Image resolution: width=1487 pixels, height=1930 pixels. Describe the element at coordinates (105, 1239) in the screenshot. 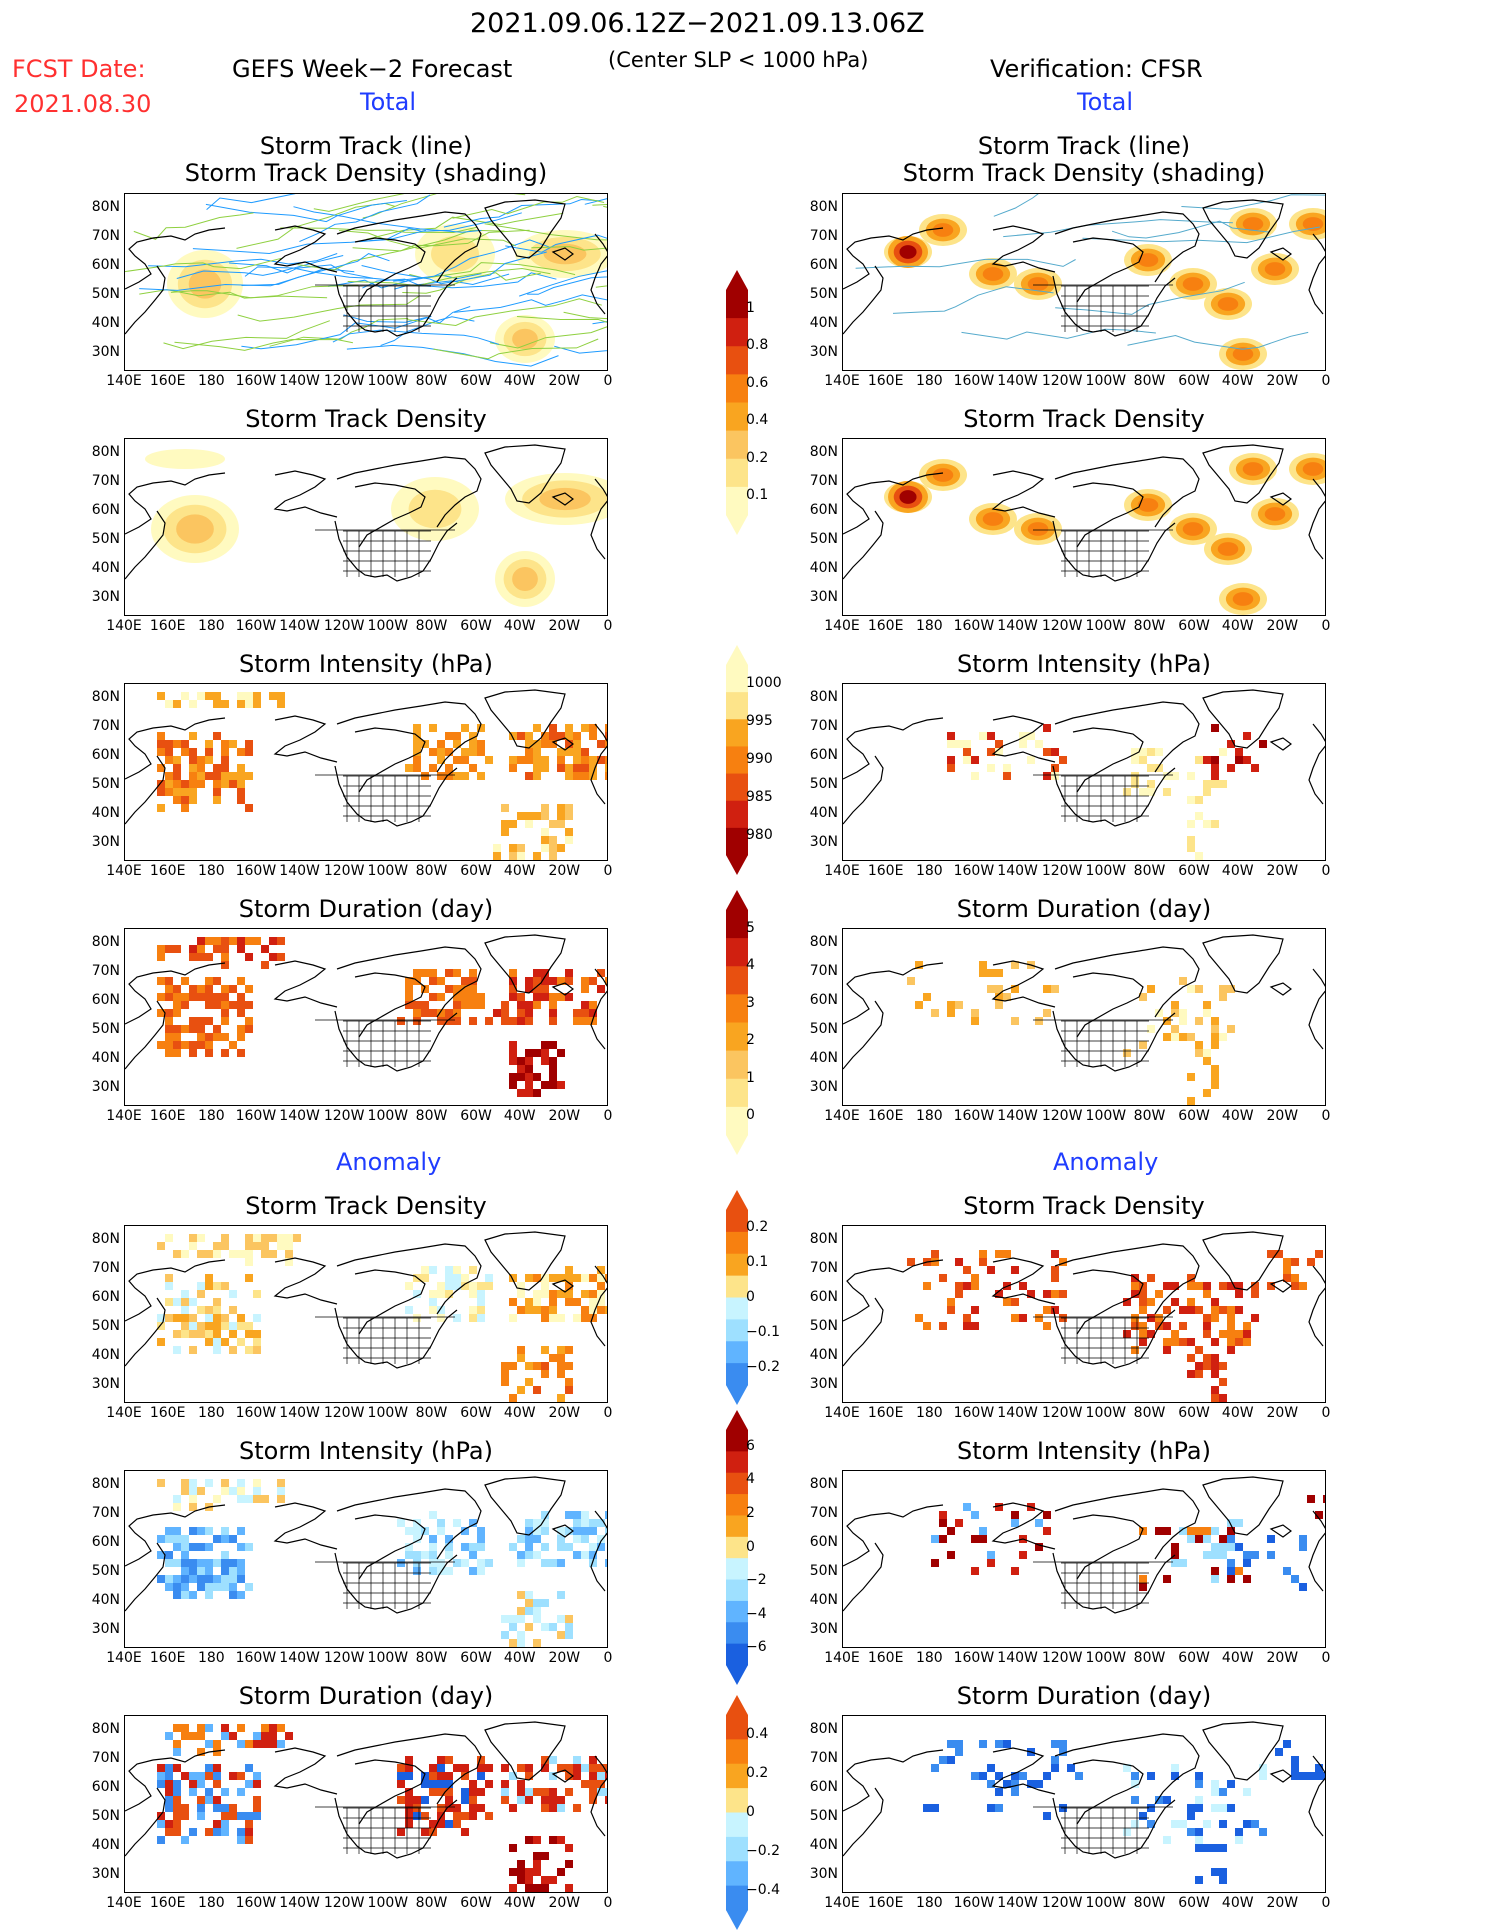

I see `lat-label: 80N` at that location.